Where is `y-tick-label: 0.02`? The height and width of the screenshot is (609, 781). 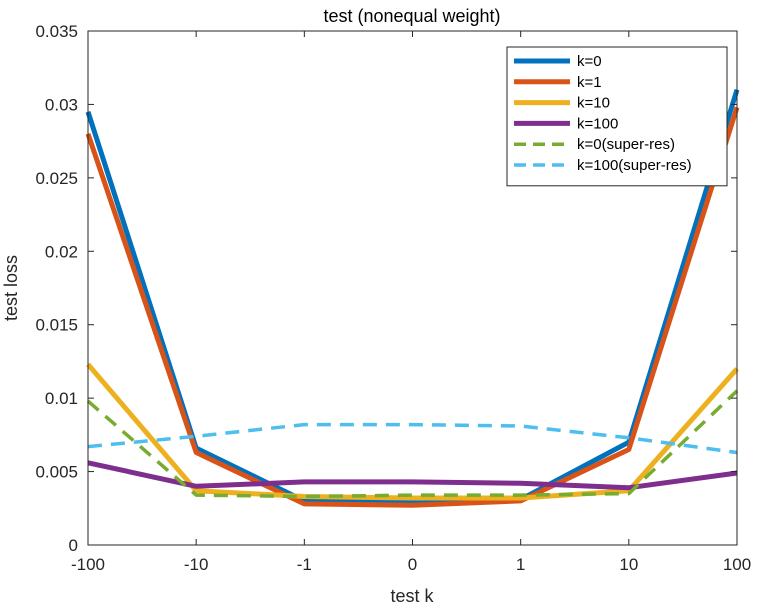
y-tick-label: 0.02 is located at coordinates (61, 251).